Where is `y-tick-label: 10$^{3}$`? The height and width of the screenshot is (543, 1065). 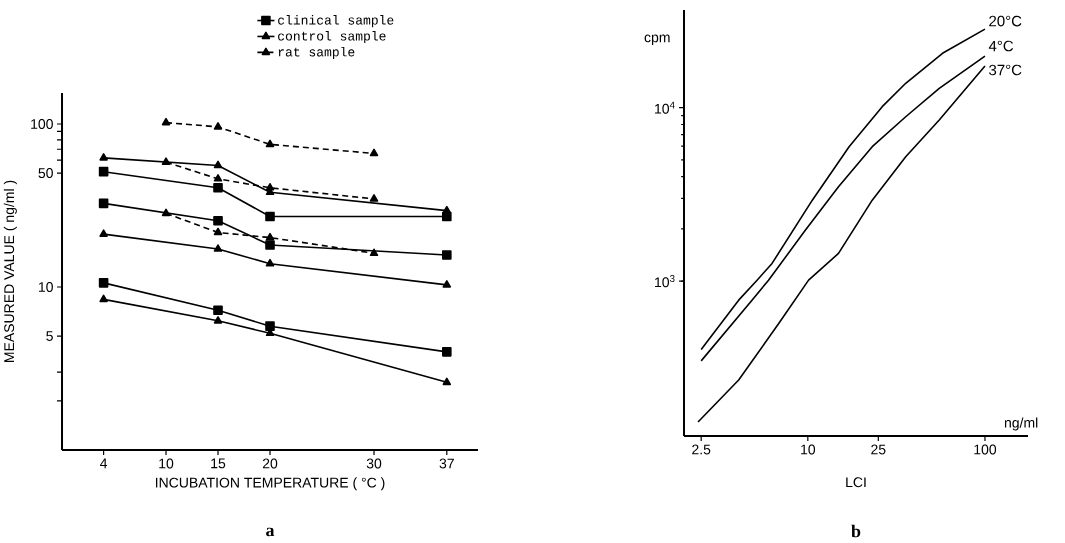 y-tick-label: 10$^{3}$ is located at coordinates (665, 281).